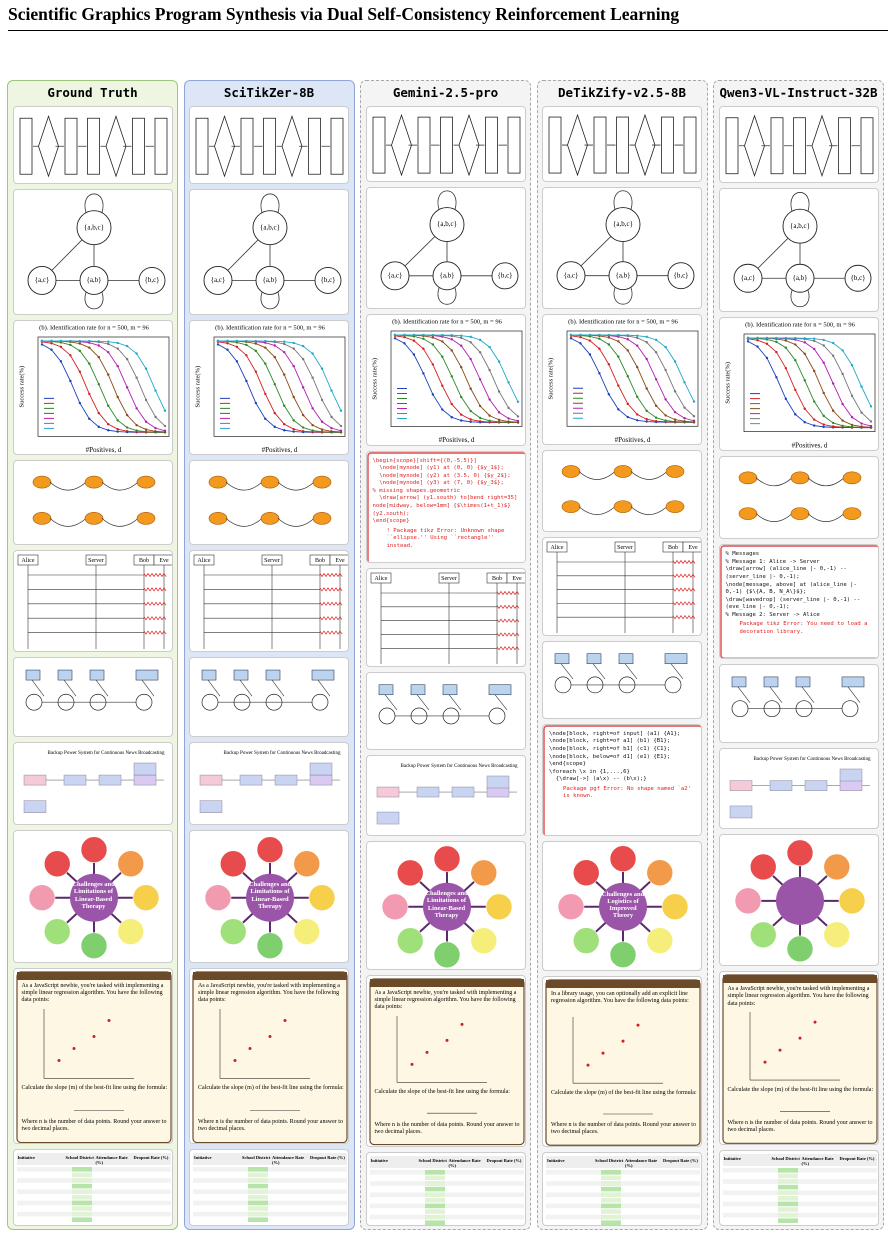  I want to click on flow-box, so click(600, 145).